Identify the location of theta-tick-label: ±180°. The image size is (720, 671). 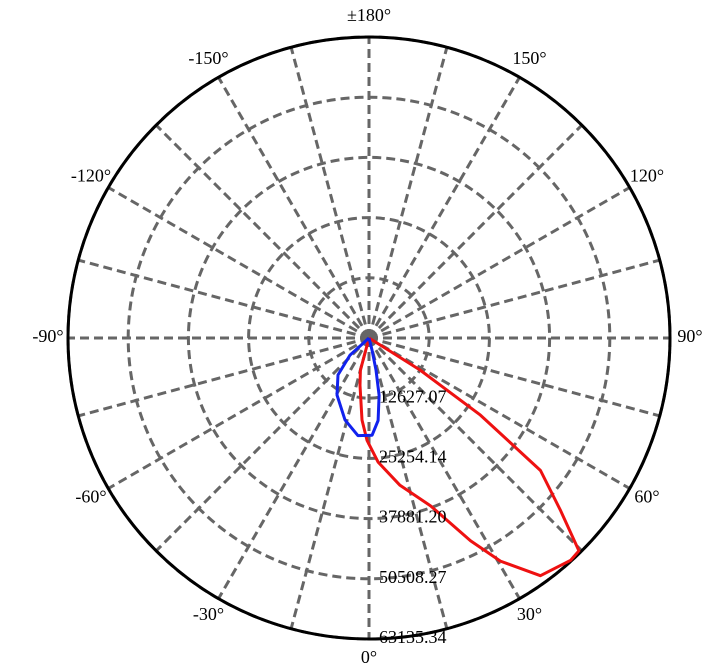
(369, 15).